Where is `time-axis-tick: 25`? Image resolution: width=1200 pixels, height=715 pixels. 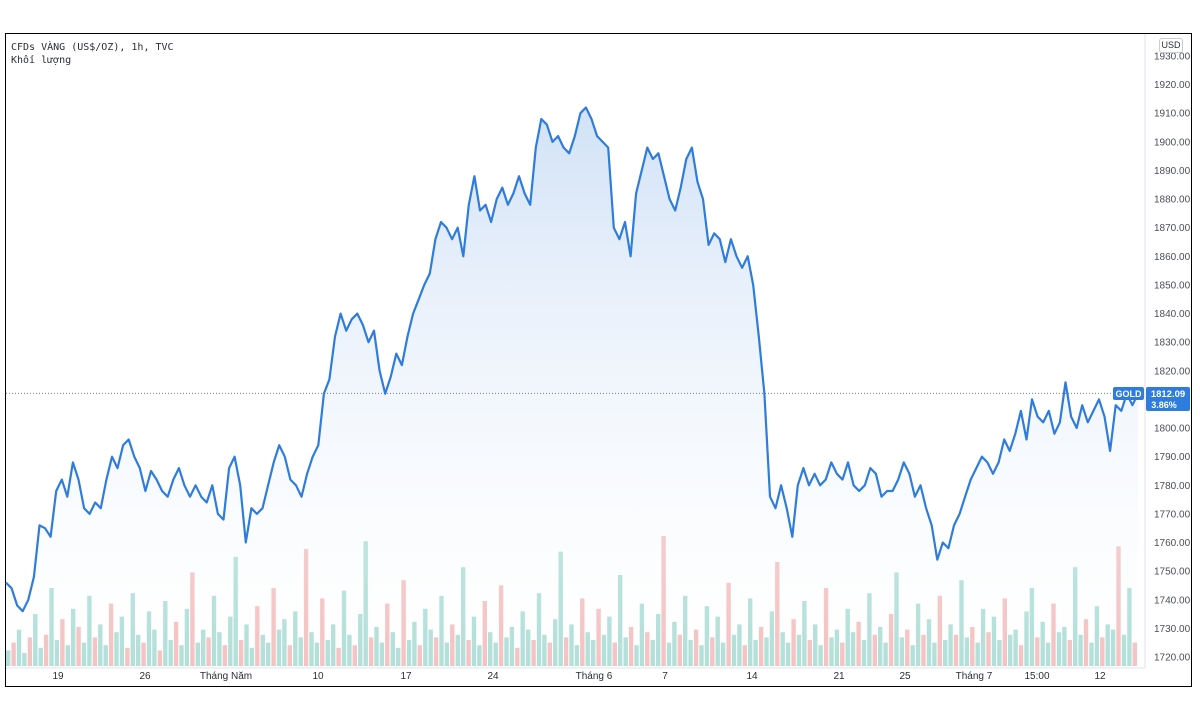 time-axis-tick: 25 is located at coordinates (905, 676).